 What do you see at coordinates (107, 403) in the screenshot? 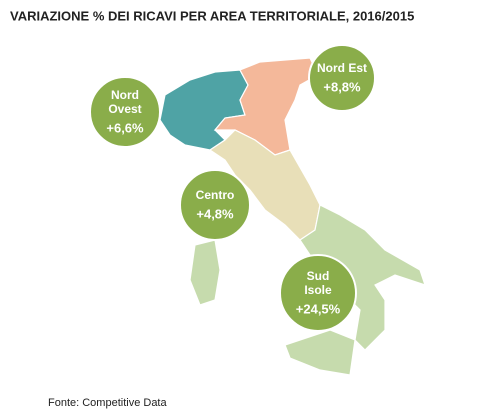
I see `source: Fonte: Competitive Data` at bounding box center [107, 403].